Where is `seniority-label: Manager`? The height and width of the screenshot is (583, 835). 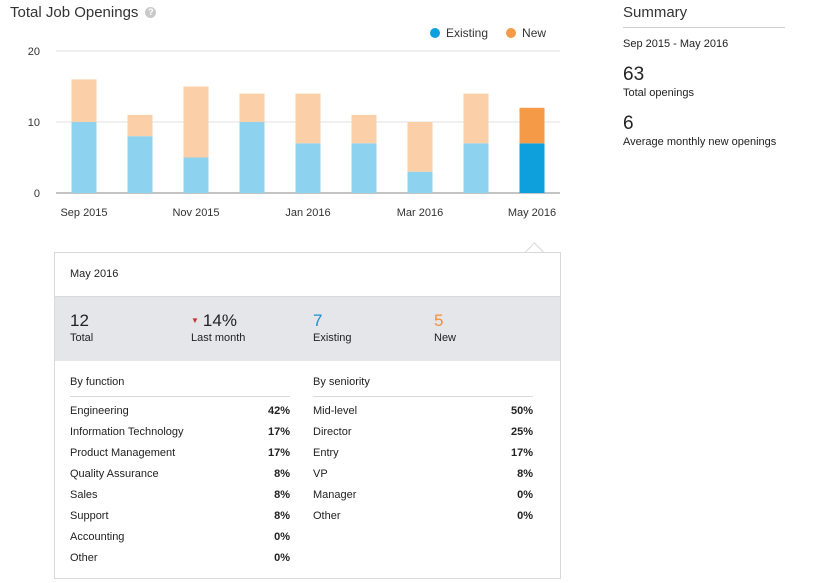
seniority-label: Manager is located at coordinates (335, 495).